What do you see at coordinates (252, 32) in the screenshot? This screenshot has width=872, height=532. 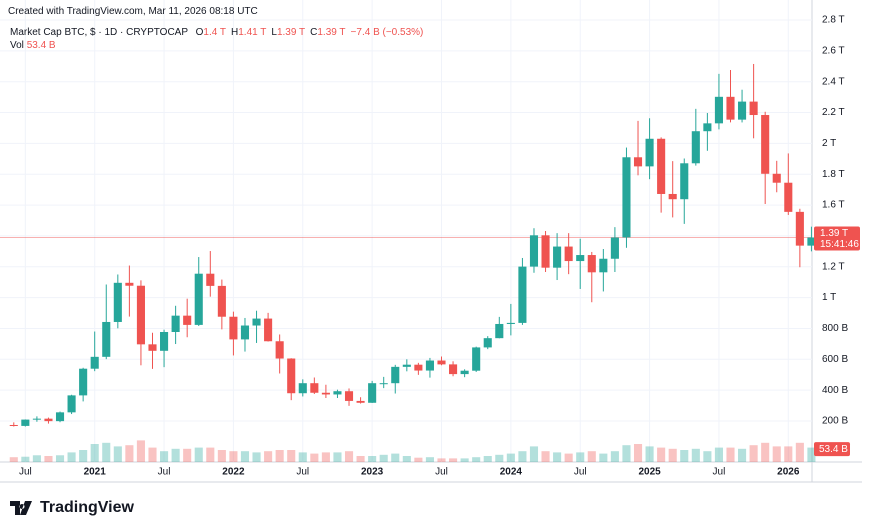 I see `ohlc-value: 1.41 T` at bounding box center [252, 32].